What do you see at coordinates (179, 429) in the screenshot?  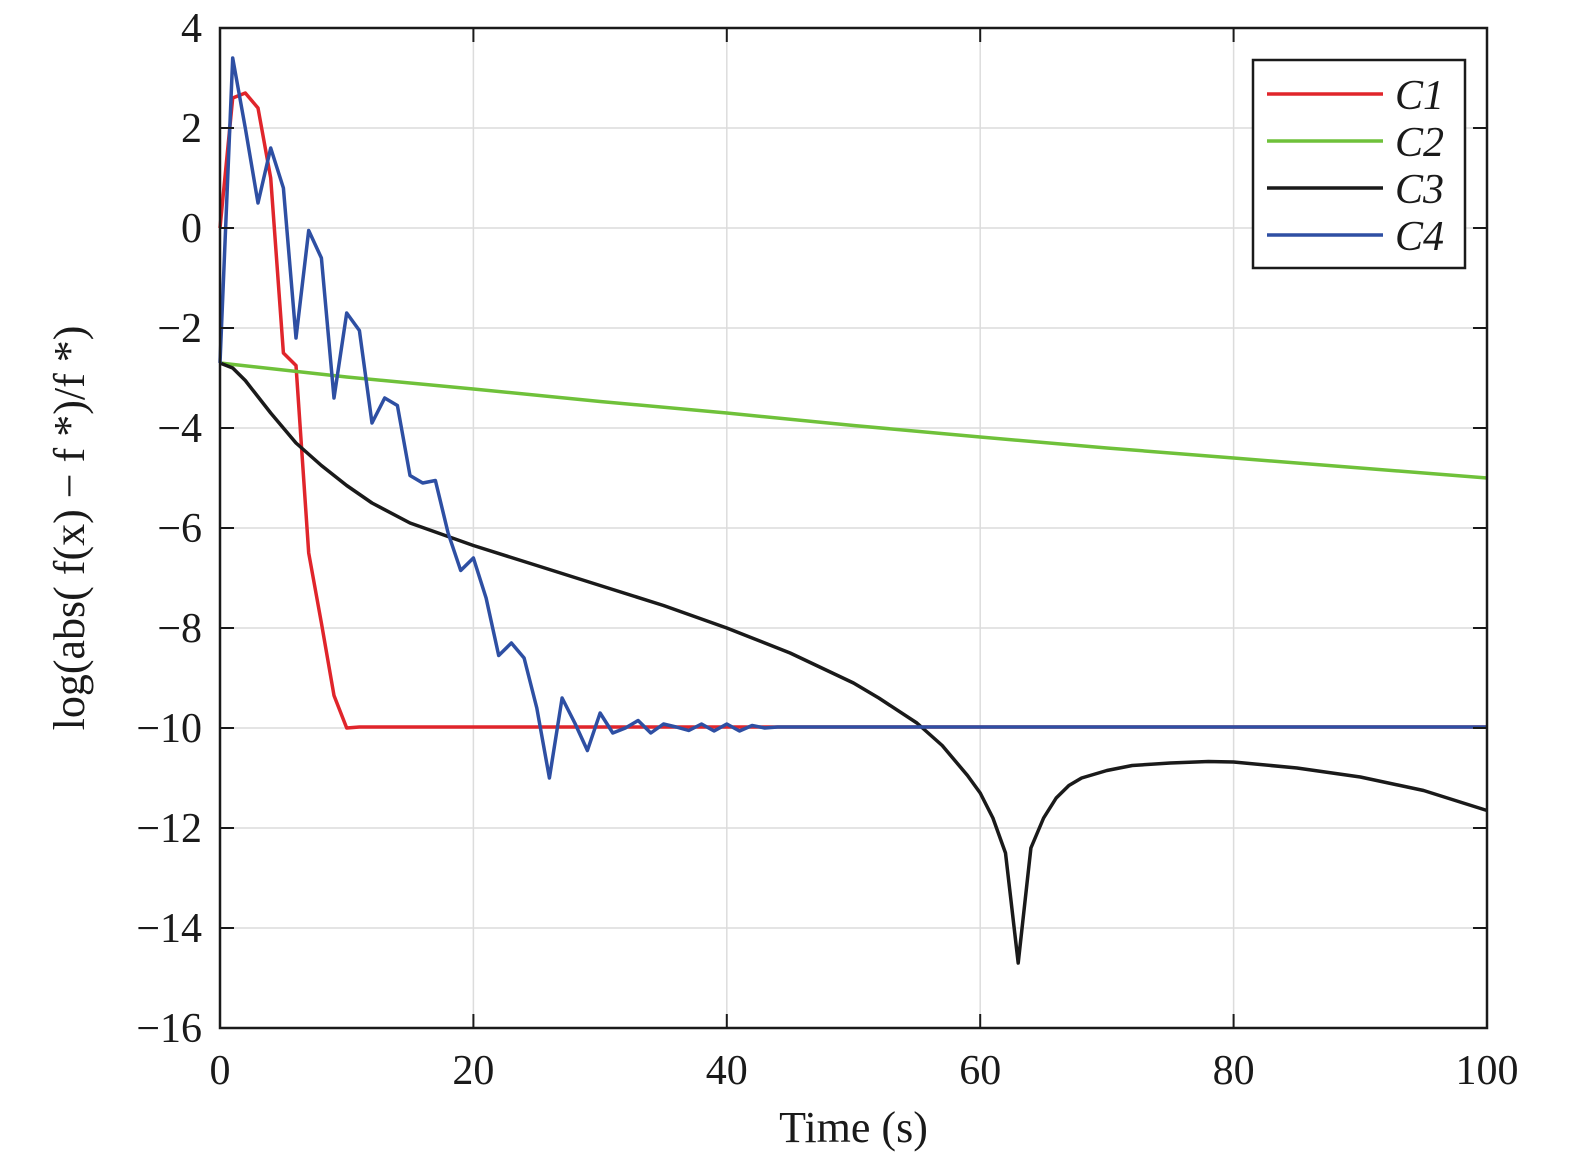 I see `y-tick-label: −4` at bounding box center [179, 429].